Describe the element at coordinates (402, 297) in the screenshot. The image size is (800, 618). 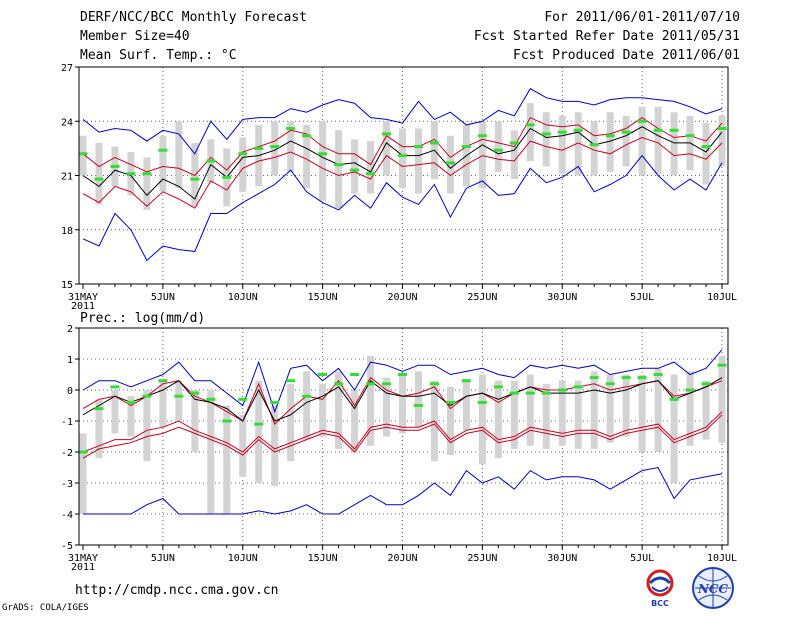
I see `x-tick-label: 20JUN` at that location.